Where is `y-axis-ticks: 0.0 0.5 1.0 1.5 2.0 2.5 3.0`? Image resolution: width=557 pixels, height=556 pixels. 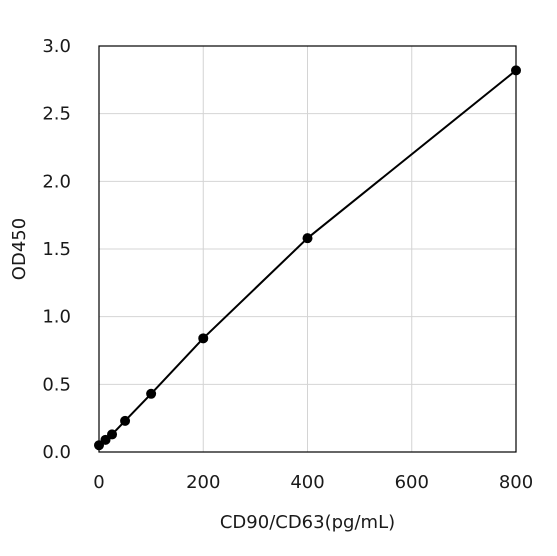 y-axis-ticks: 0.0 0.5 1.0 1.5 2.0 2.5 3.0 is located at coordinates (56, 249).